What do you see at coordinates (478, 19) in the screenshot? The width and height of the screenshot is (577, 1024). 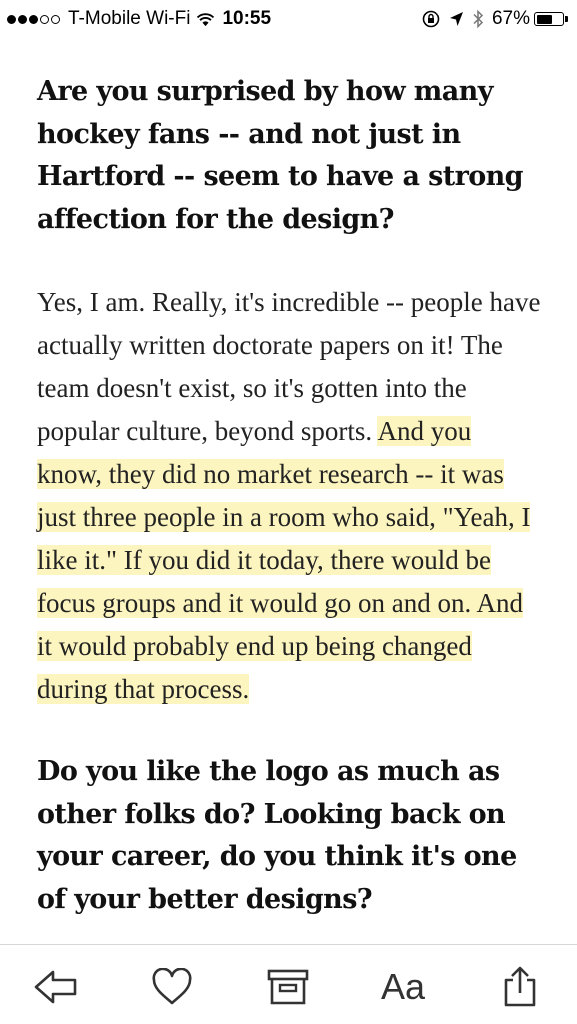 I see `bluetooth-icon` at bounding box center [478, 19].